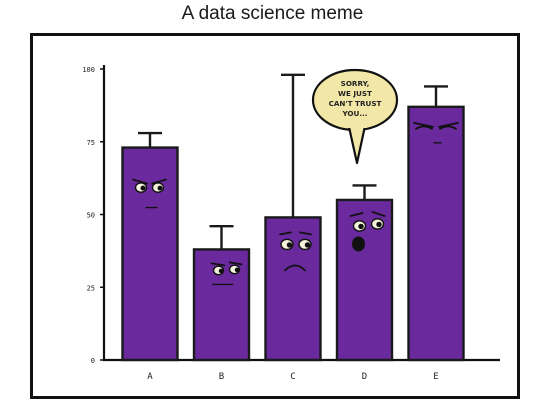  I want to click on speech-bubble-line: WE JUST, so click(355, 93).